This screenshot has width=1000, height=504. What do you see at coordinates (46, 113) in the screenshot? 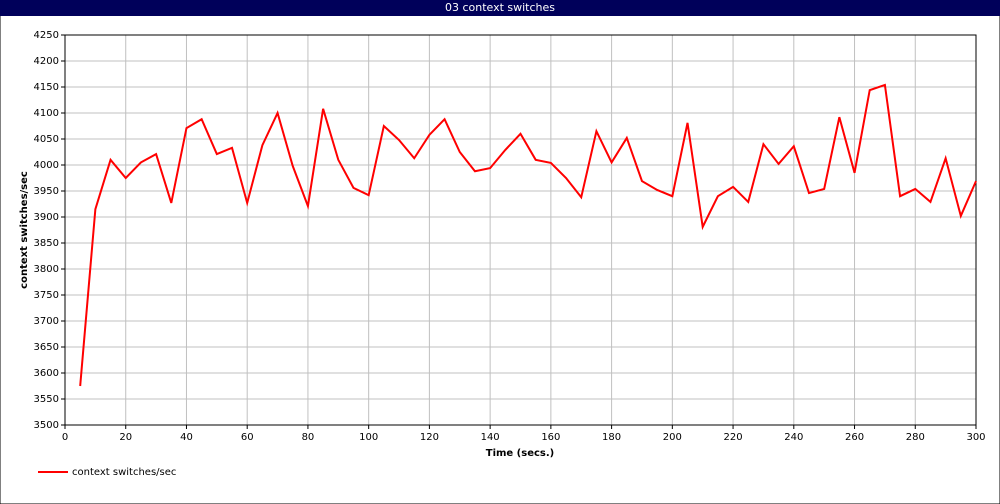
I see `y-tick-label: 4100` at bounding box center [46, 113].